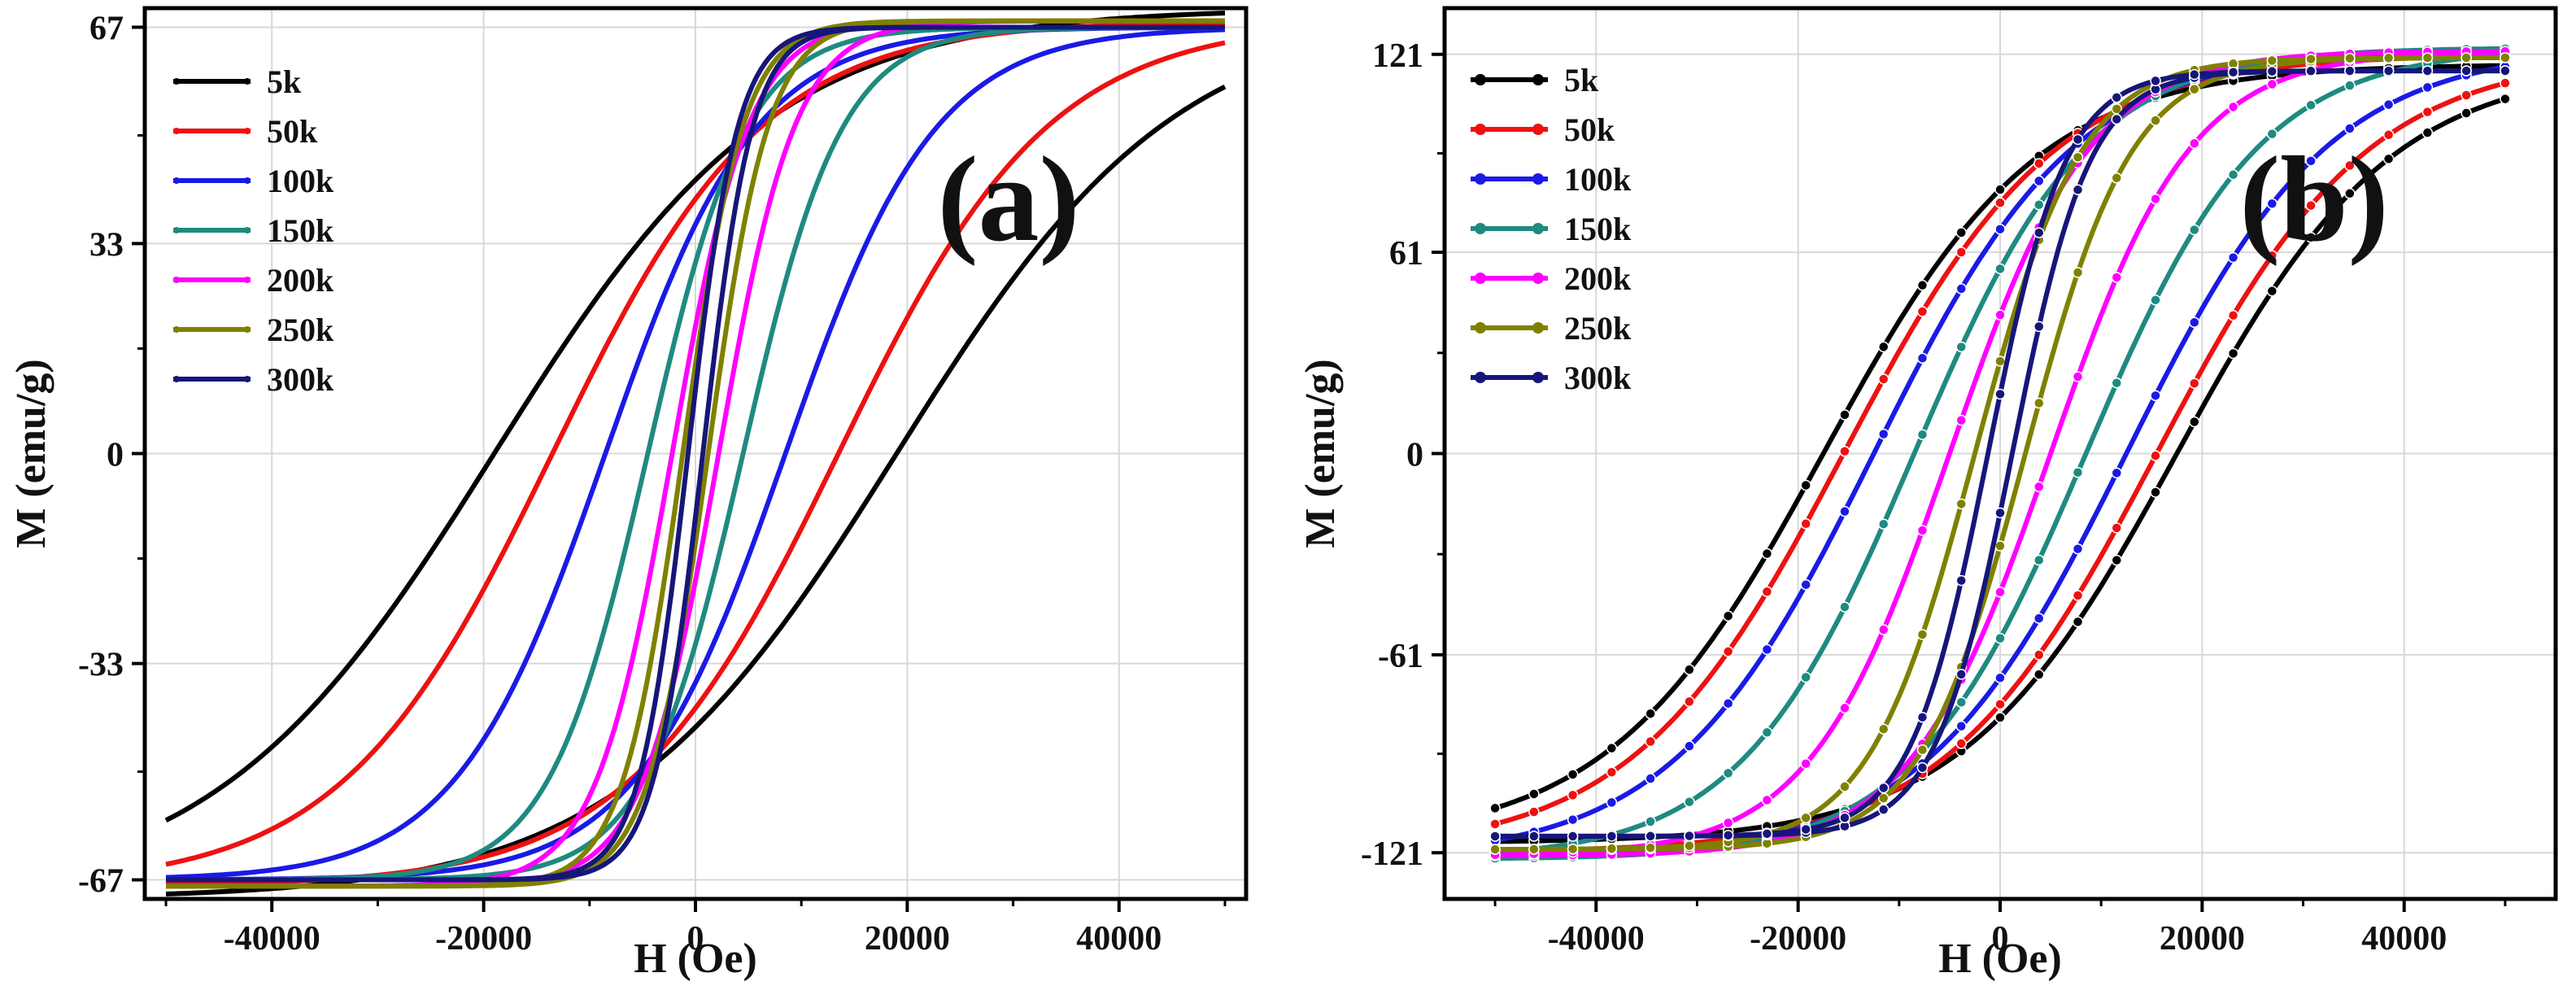 The image size is (2576, 999). I want to click on legend-item-250k: 250k, so click(1551, 329).